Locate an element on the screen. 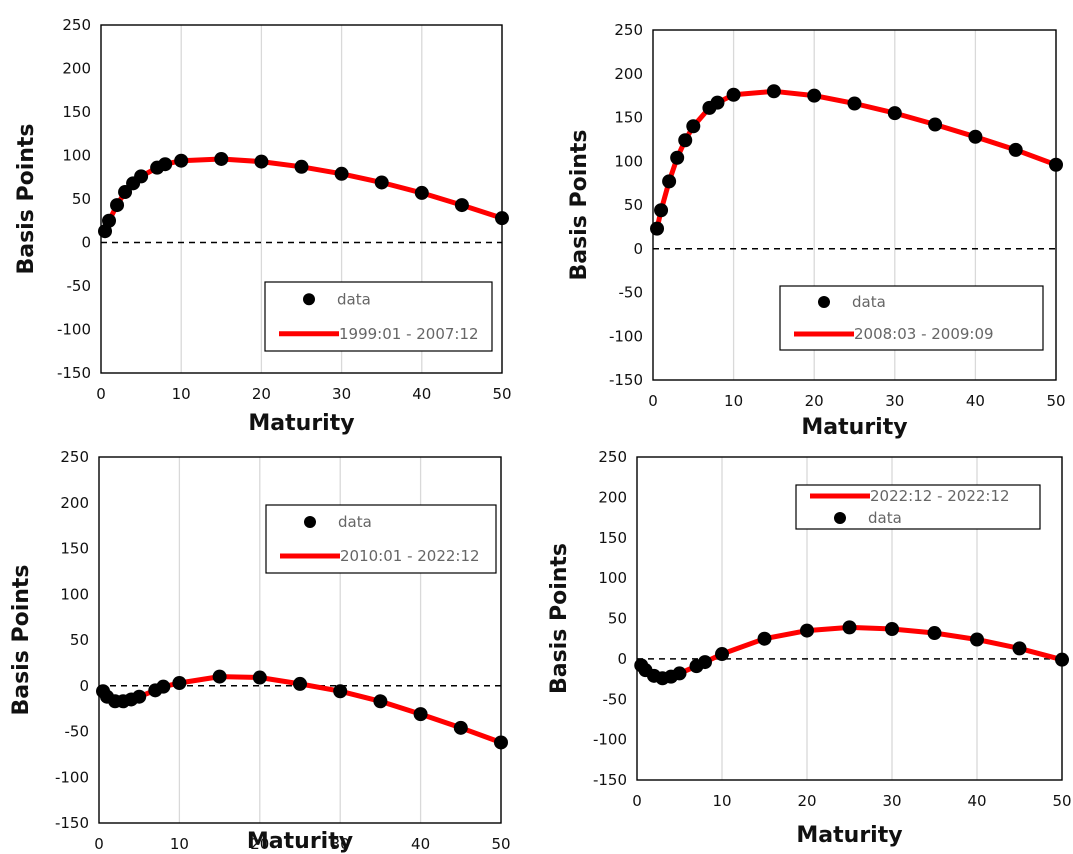 Image resolution: width=1073 pixels, height=854 pixels. legend: data 2010:01 - 2022:12 is located at coordinates (381, 539).